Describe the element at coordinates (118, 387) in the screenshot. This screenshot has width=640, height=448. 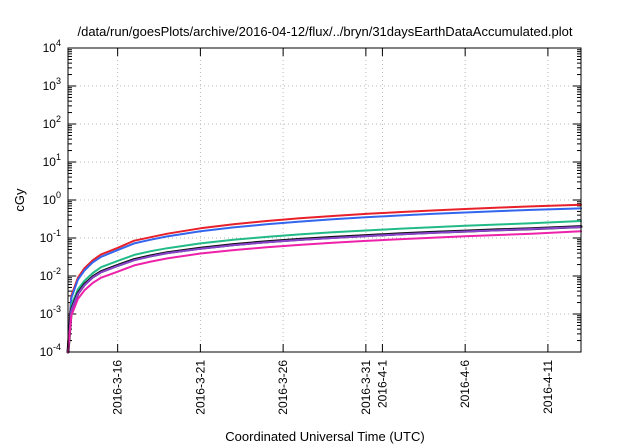
I see `x-tick-label: 2016-3-16` at that location.